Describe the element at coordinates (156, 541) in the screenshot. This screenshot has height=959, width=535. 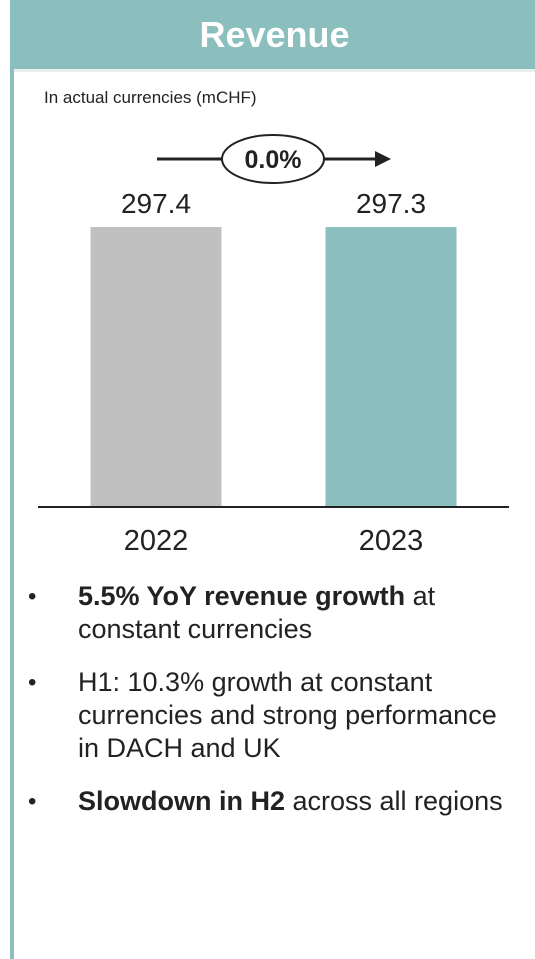
I see `category-label-2022: 2022` at that location.